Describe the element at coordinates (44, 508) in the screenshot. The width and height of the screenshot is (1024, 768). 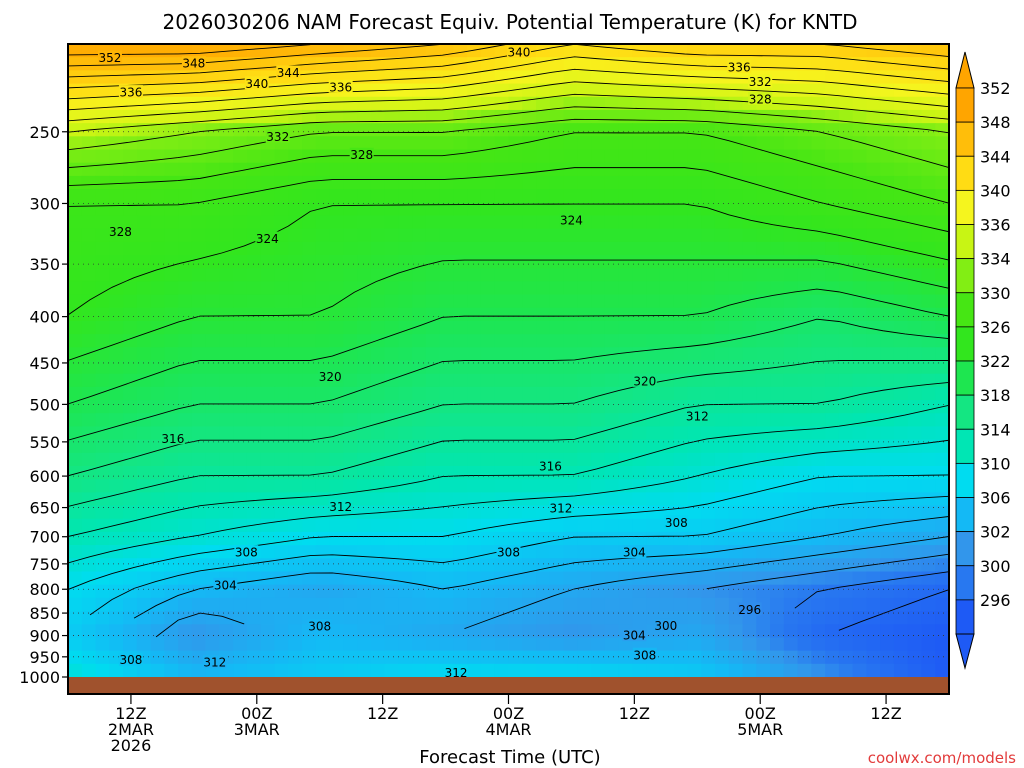
I see `y-tick-label: 650` at that location.